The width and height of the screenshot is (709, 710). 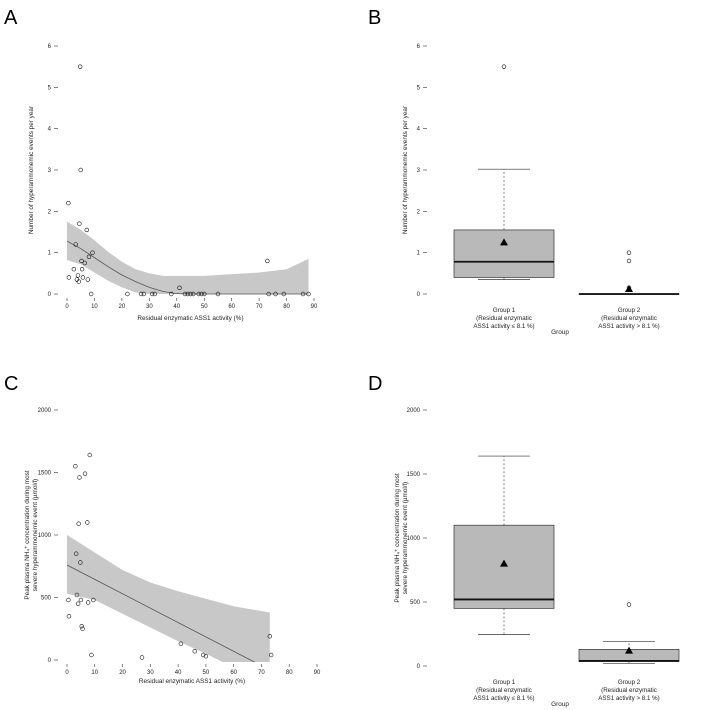 I want to click on confidence-band, so click(x=188, y=257).